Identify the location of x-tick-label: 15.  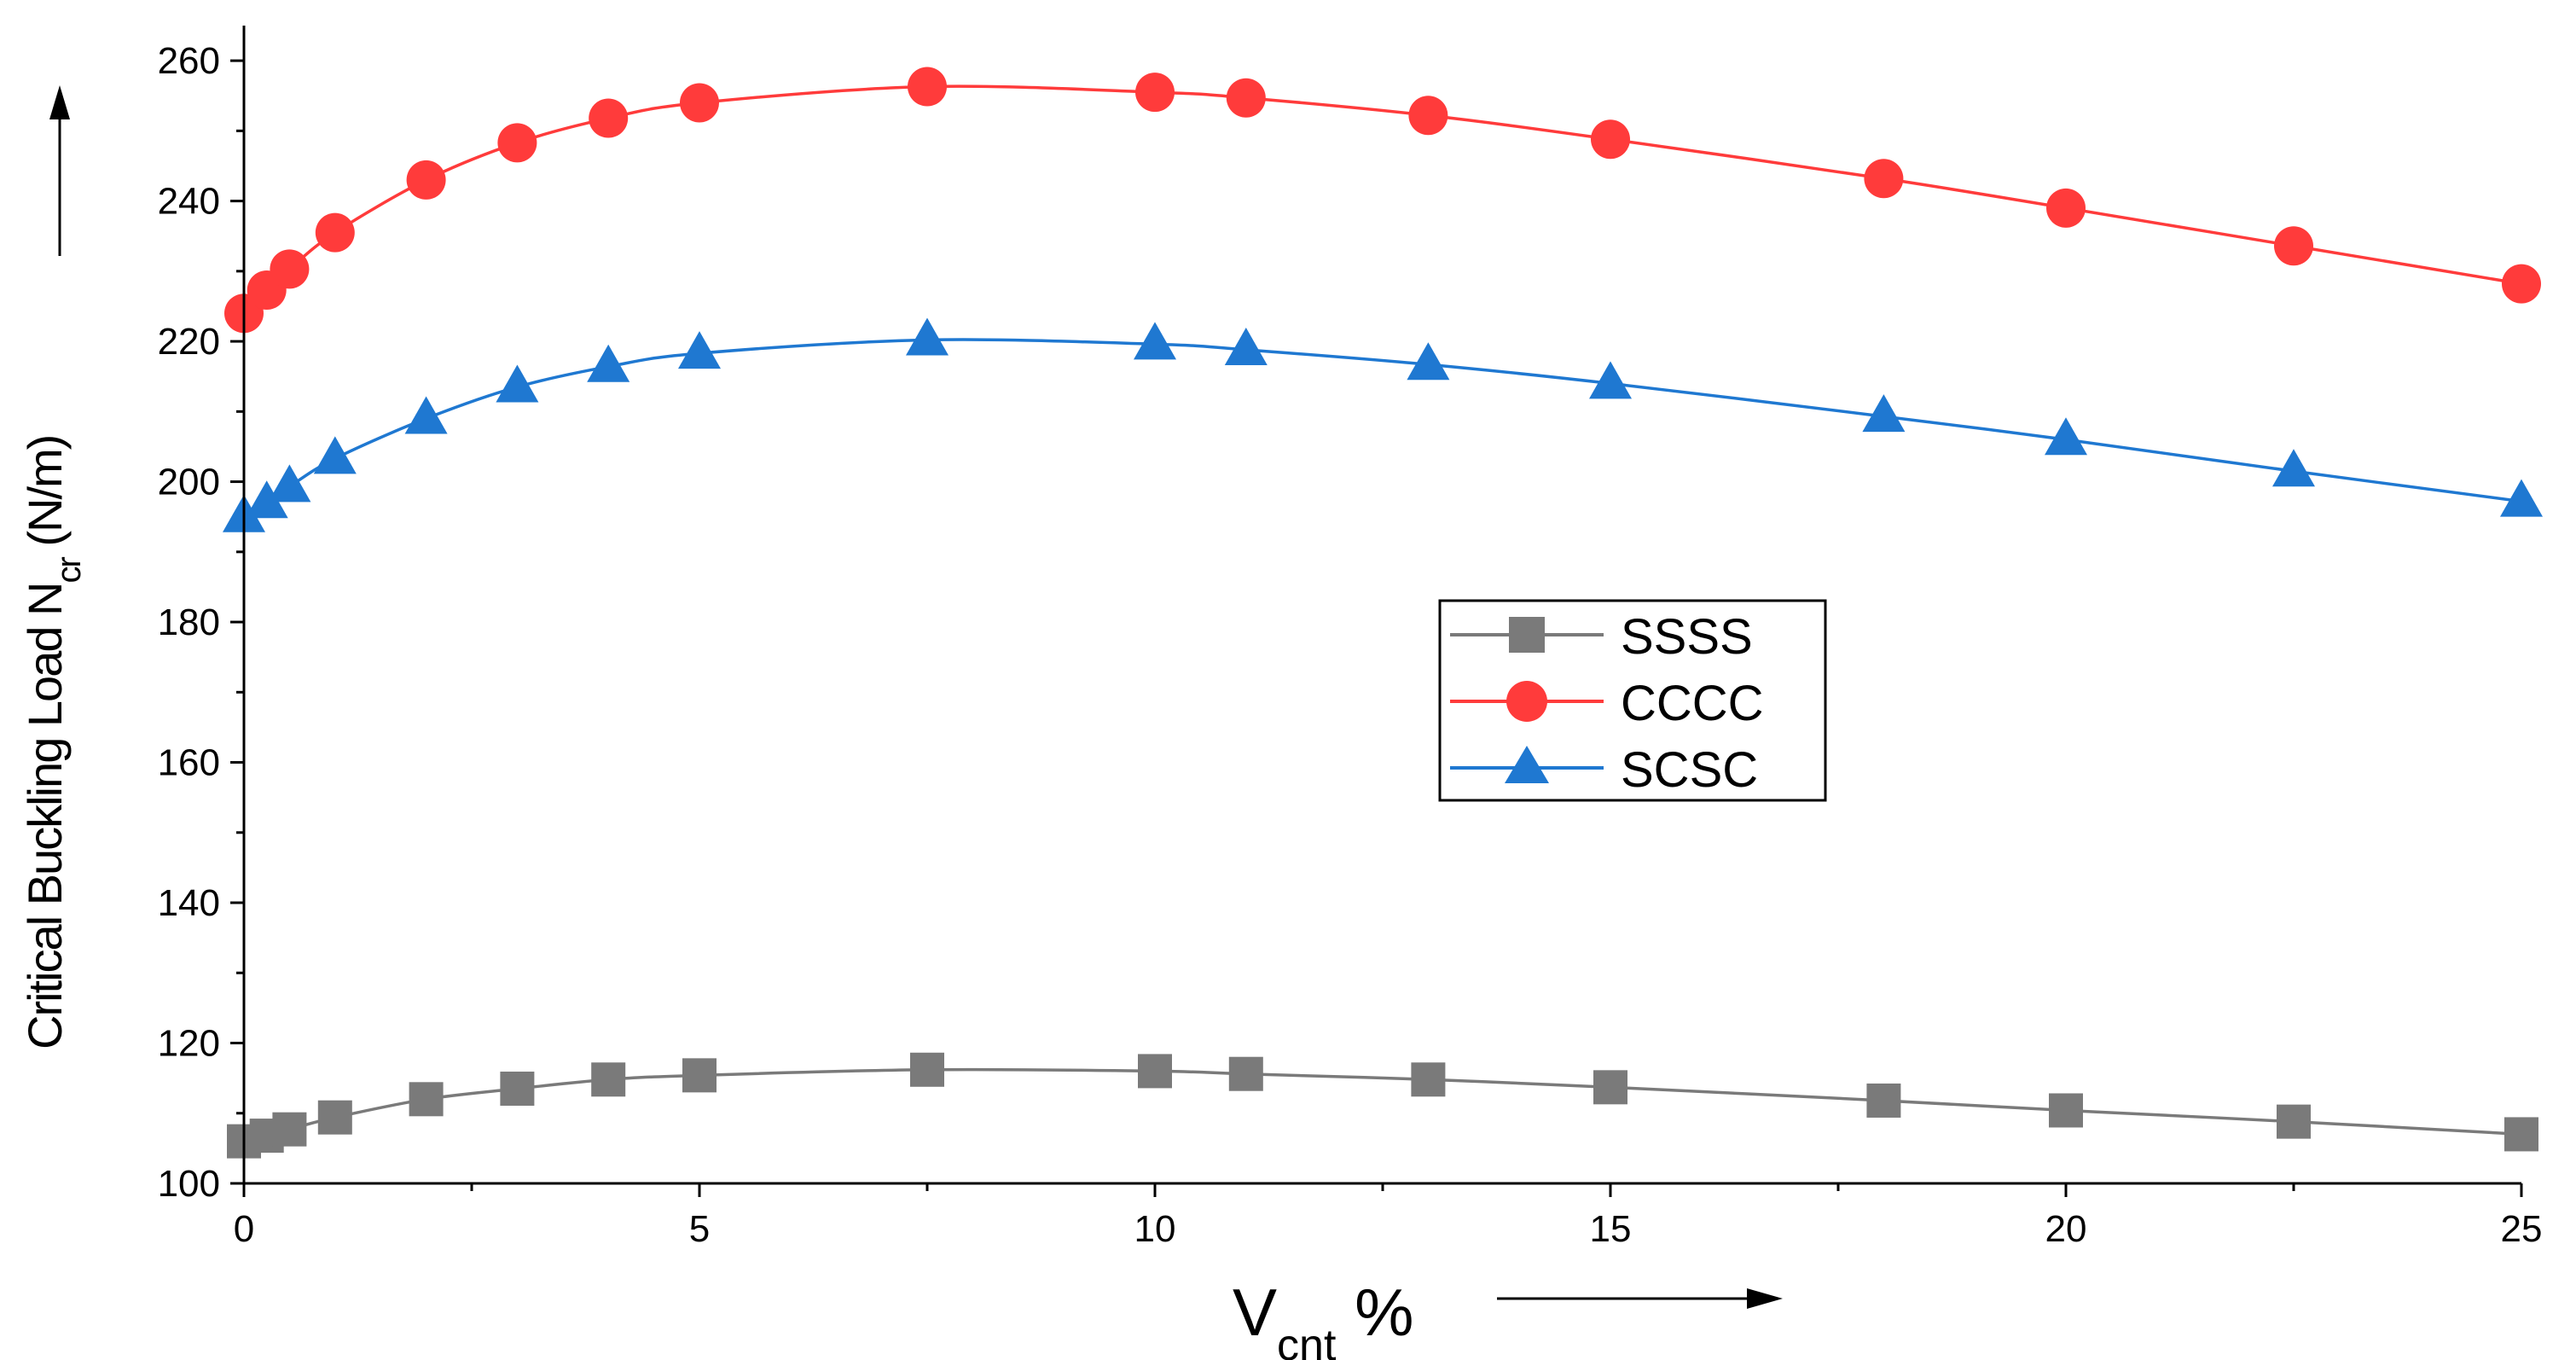
(1611, 1229).